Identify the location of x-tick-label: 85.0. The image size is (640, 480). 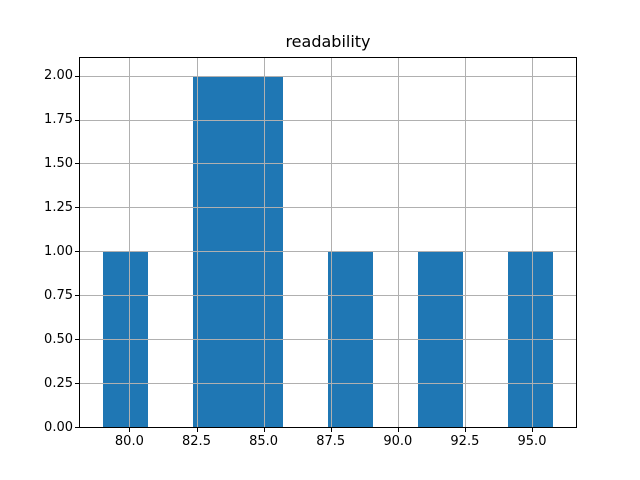
(264, 441).